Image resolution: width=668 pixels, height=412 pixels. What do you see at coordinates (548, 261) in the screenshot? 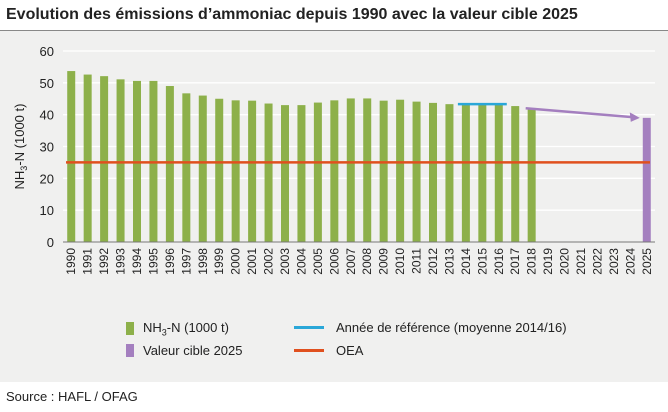
I see `x-tick-label-2019: 2019` at bounding box center [548, 261].